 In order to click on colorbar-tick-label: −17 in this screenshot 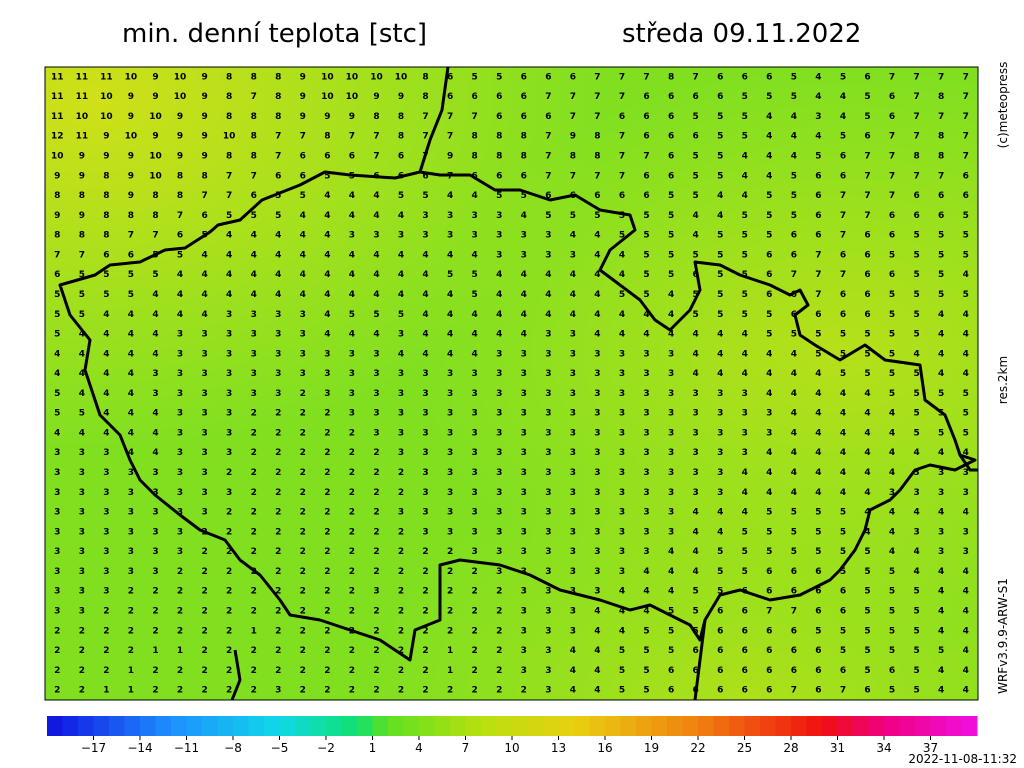, I will do `click(93, 748)`.